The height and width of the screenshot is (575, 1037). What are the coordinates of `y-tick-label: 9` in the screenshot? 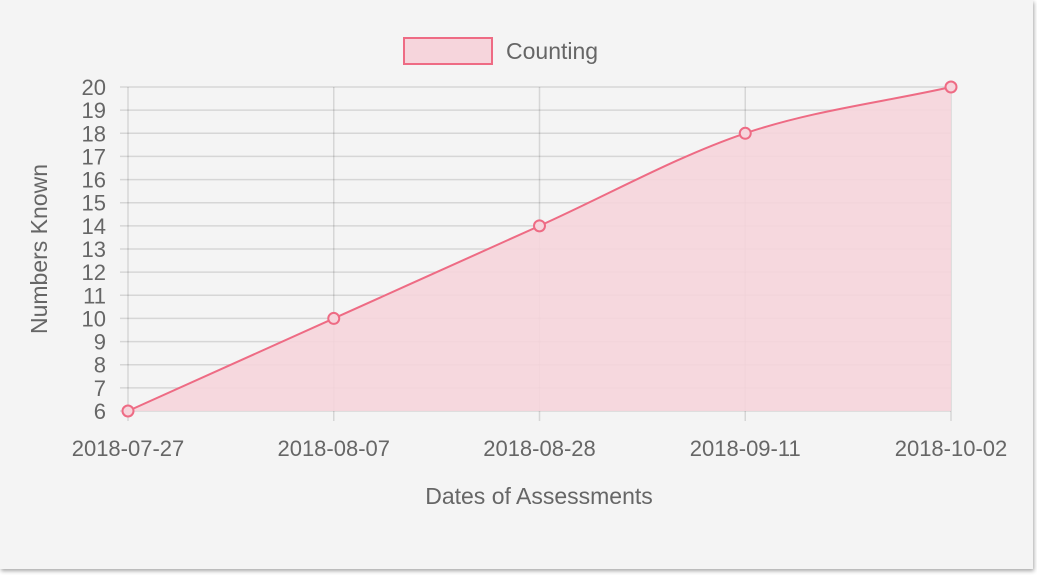 It's located at (100, 342).